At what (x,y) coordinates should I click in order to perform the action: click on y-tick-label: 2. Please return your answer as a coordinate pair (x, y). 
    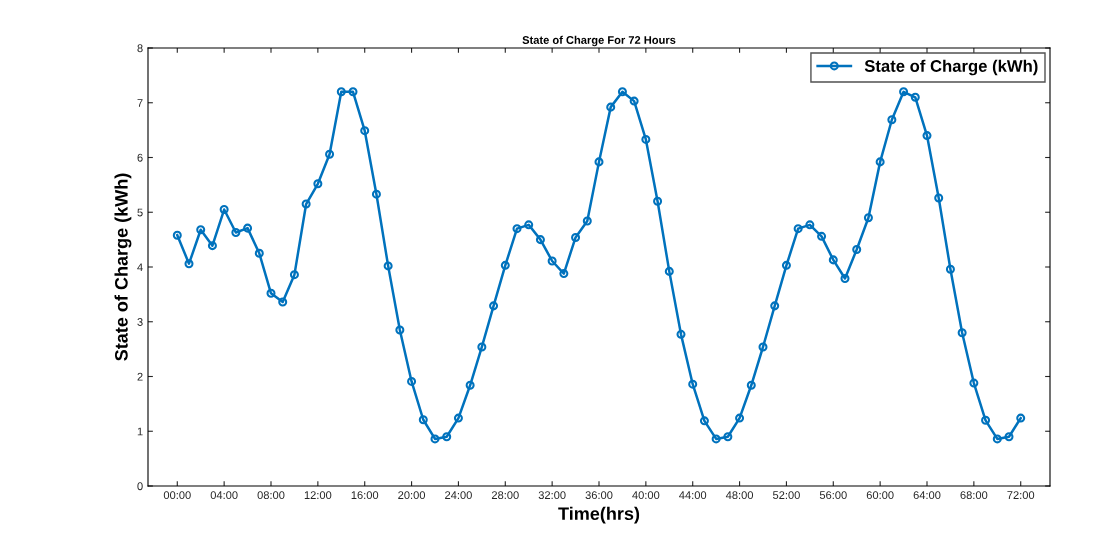
    Looking at the image, I should click on (140, 376).